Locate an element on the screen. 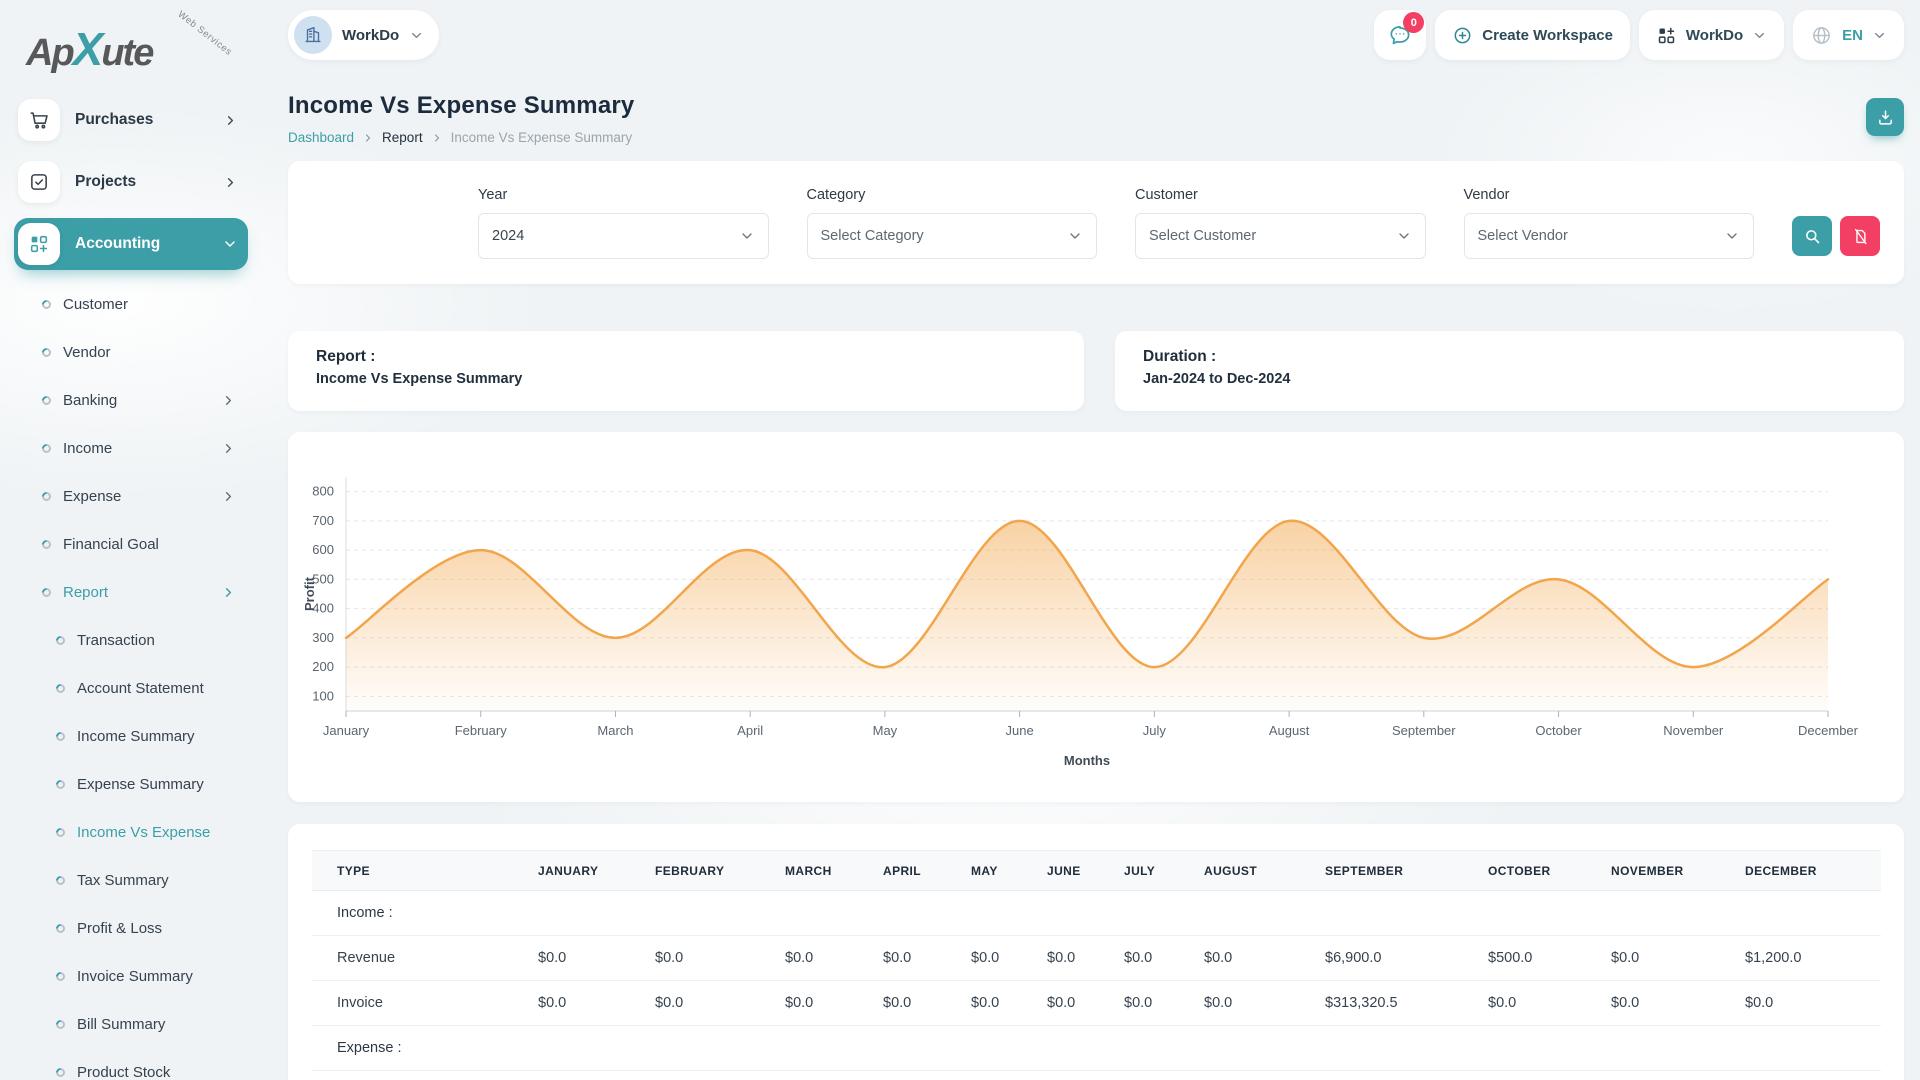 This screenshot has height=1080, width=1920. sidebar-item-label: Vendor is located at coordinates (87, 352).